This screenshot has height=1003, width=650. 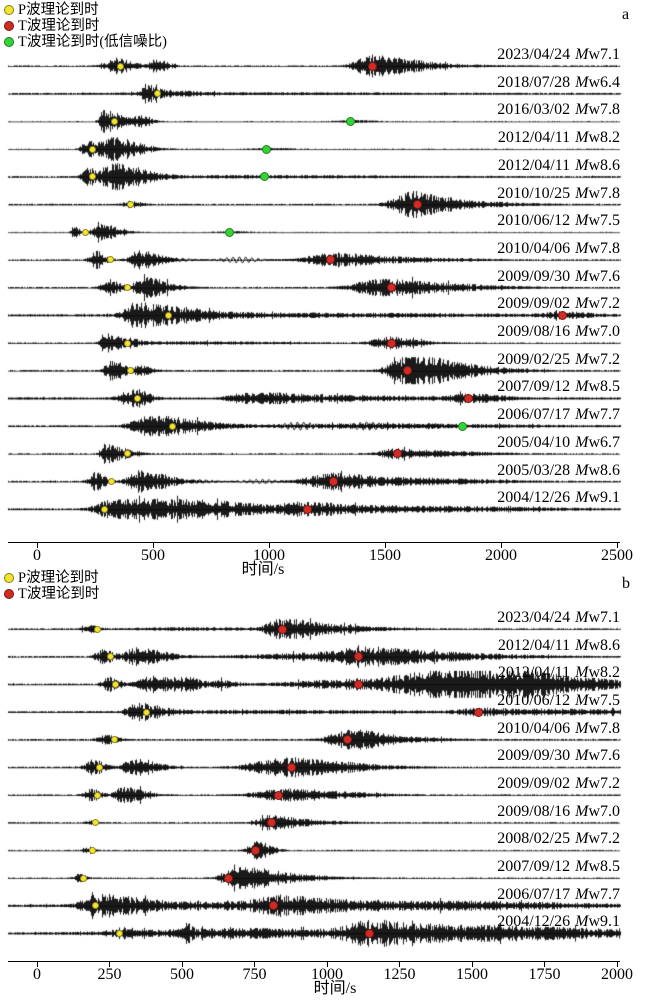 I want to click on trace-date: 2009/09/02, so click(x=534, y=784).